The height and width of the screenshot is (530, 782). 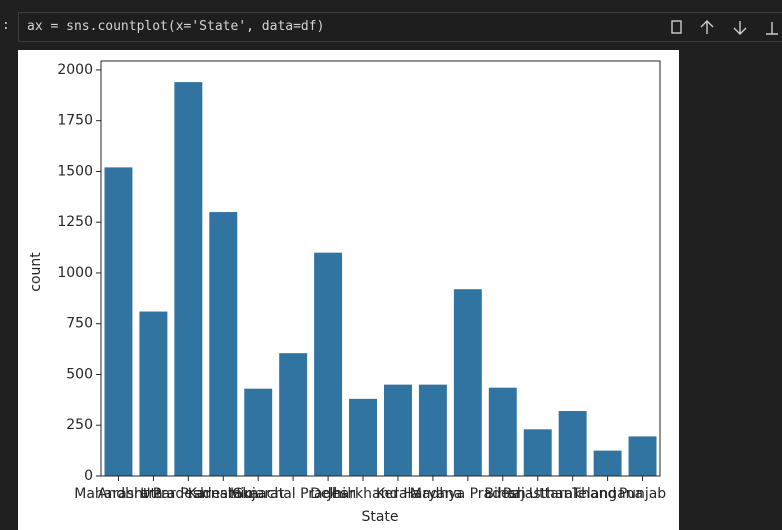 I want to click on y-tick-label: 750, so click(x=79, y=324).